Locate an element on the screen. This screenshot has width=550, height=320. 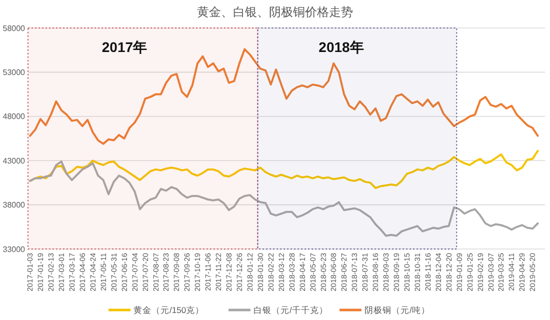
chart-title: 黄金、白银、阴极铜价格走势 is located at coordinates (275, 12).